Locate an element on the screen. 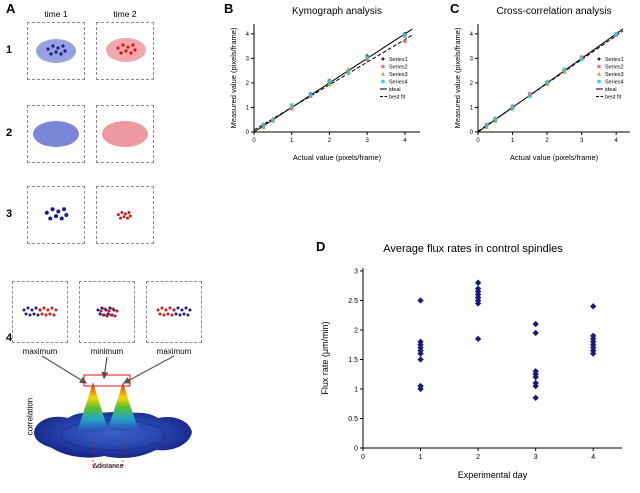 The width and height of the screenshot is (640, 493). panel-a-label: A is located at coordinates (11, 8).